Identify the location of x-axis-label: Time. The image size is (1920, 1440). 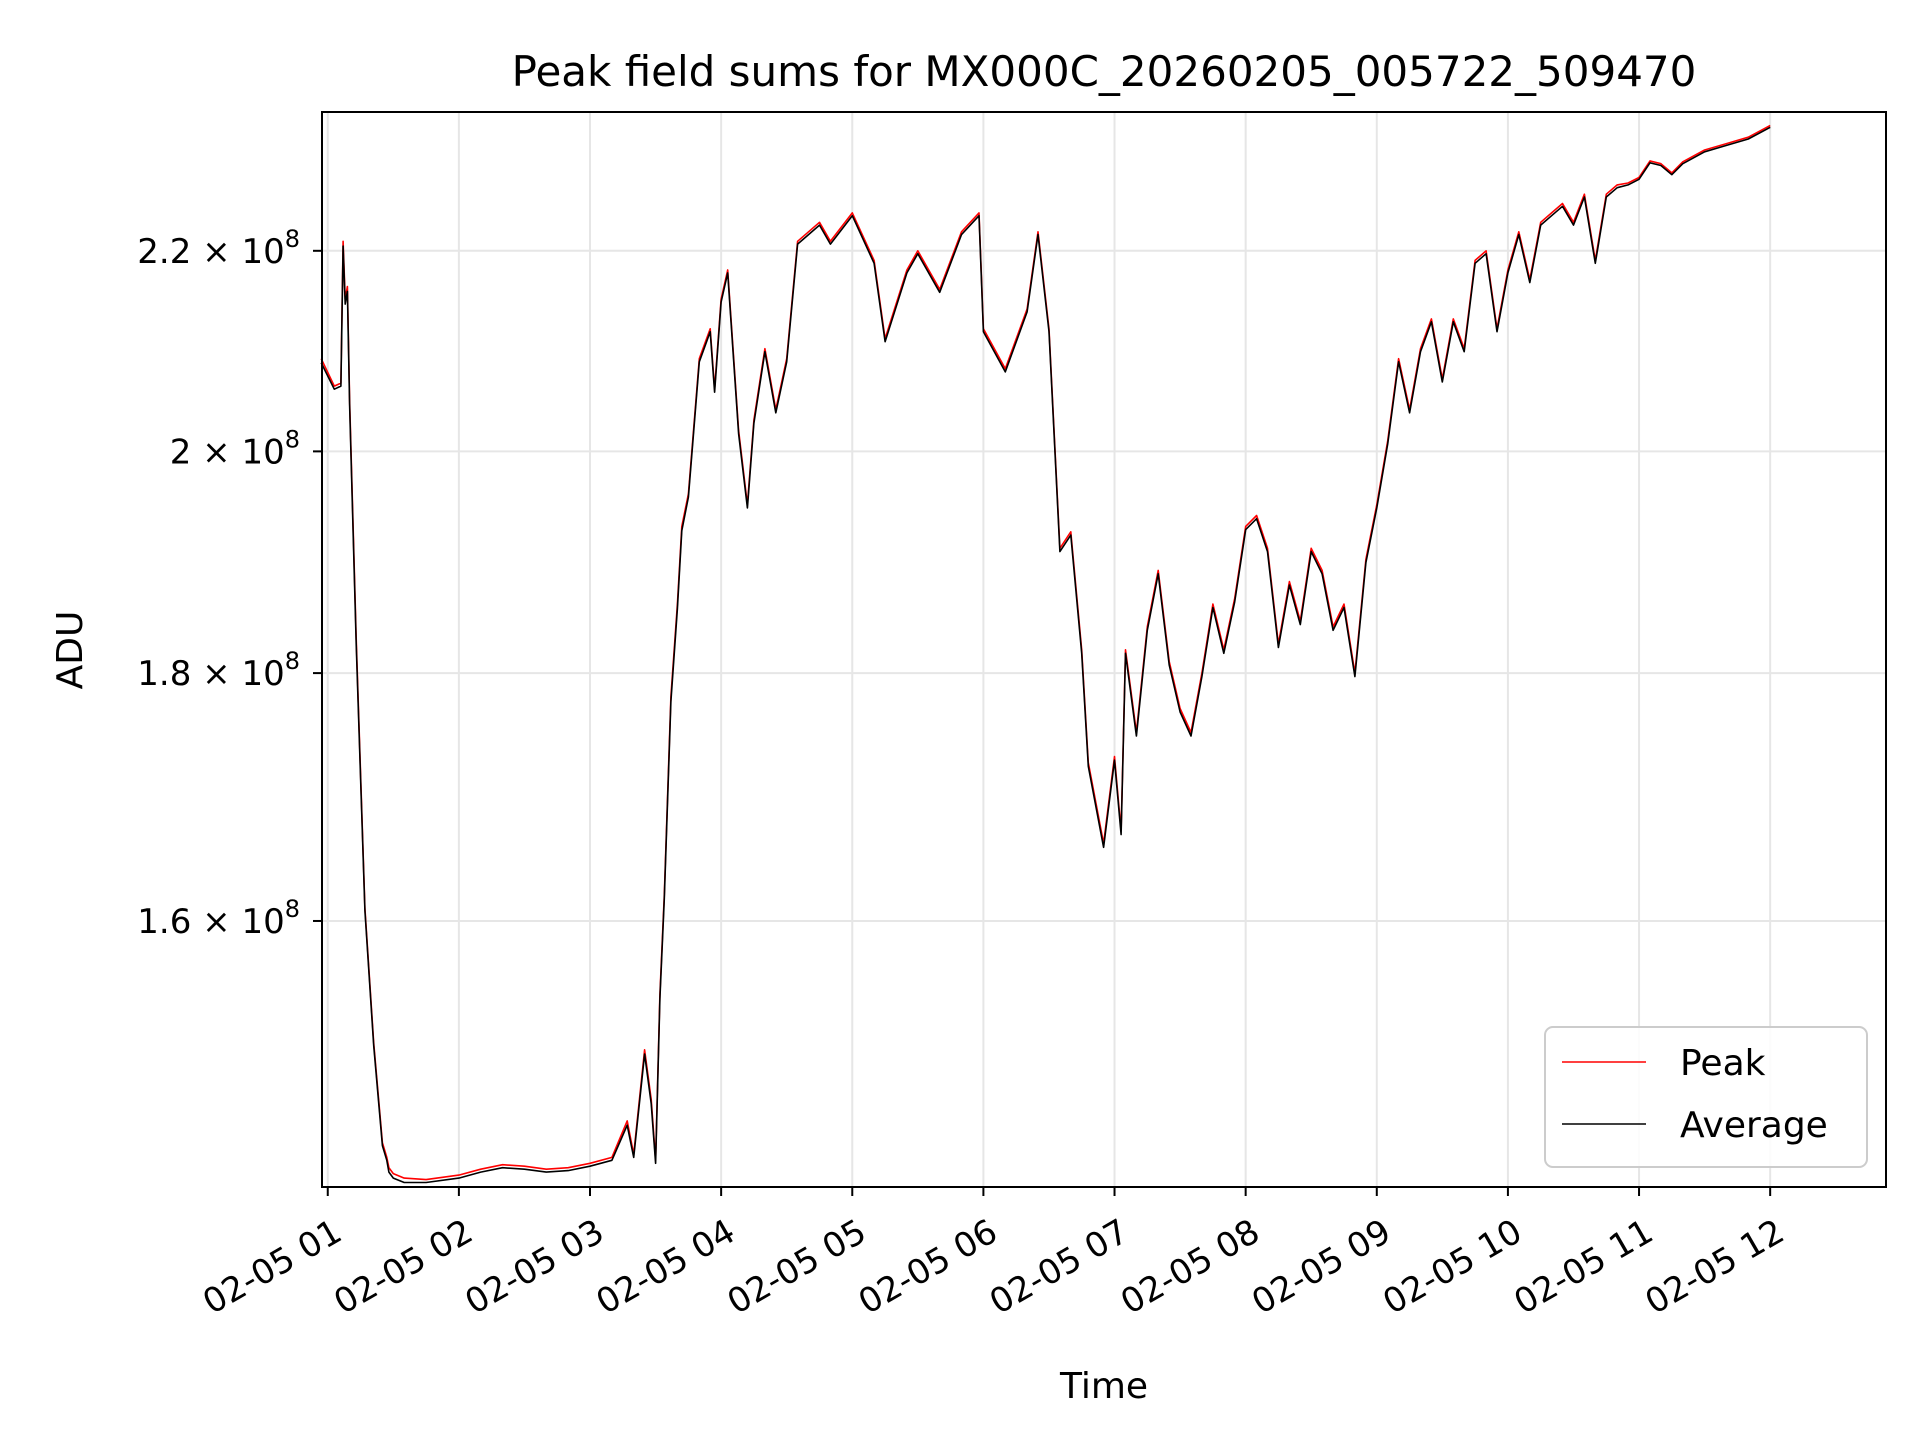
(1103, 1386).